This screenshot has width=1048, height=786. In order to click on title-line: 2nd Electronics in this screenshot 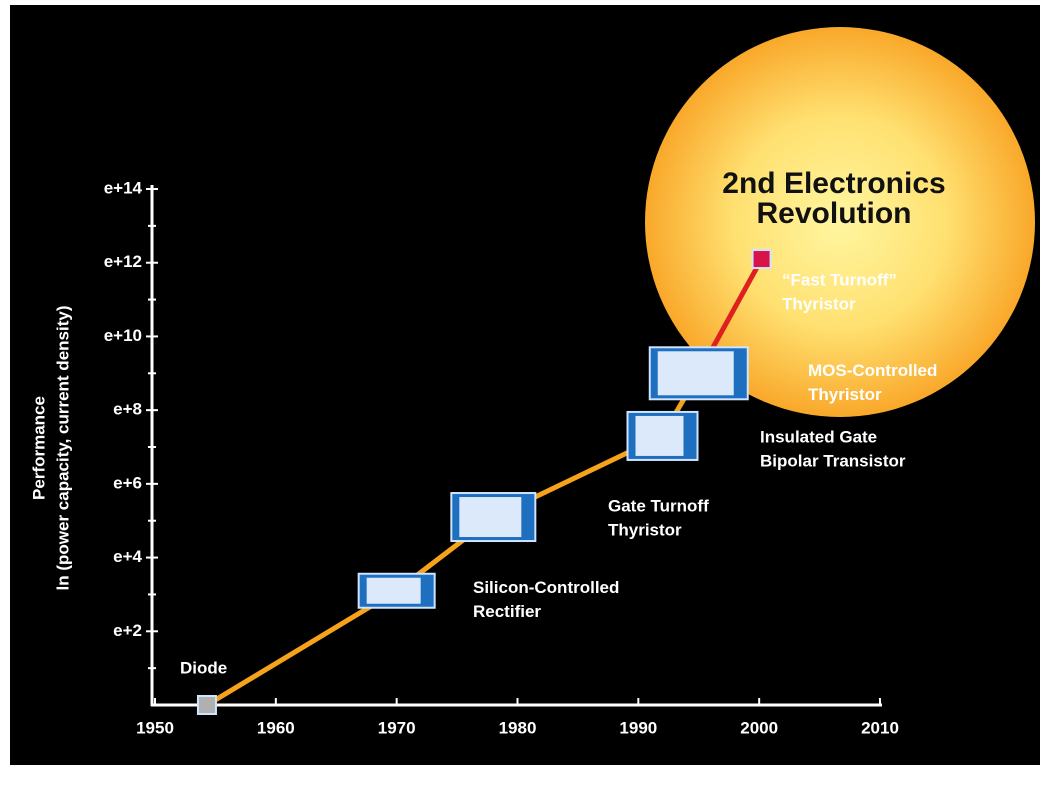, I will do `click(833, 183)`.